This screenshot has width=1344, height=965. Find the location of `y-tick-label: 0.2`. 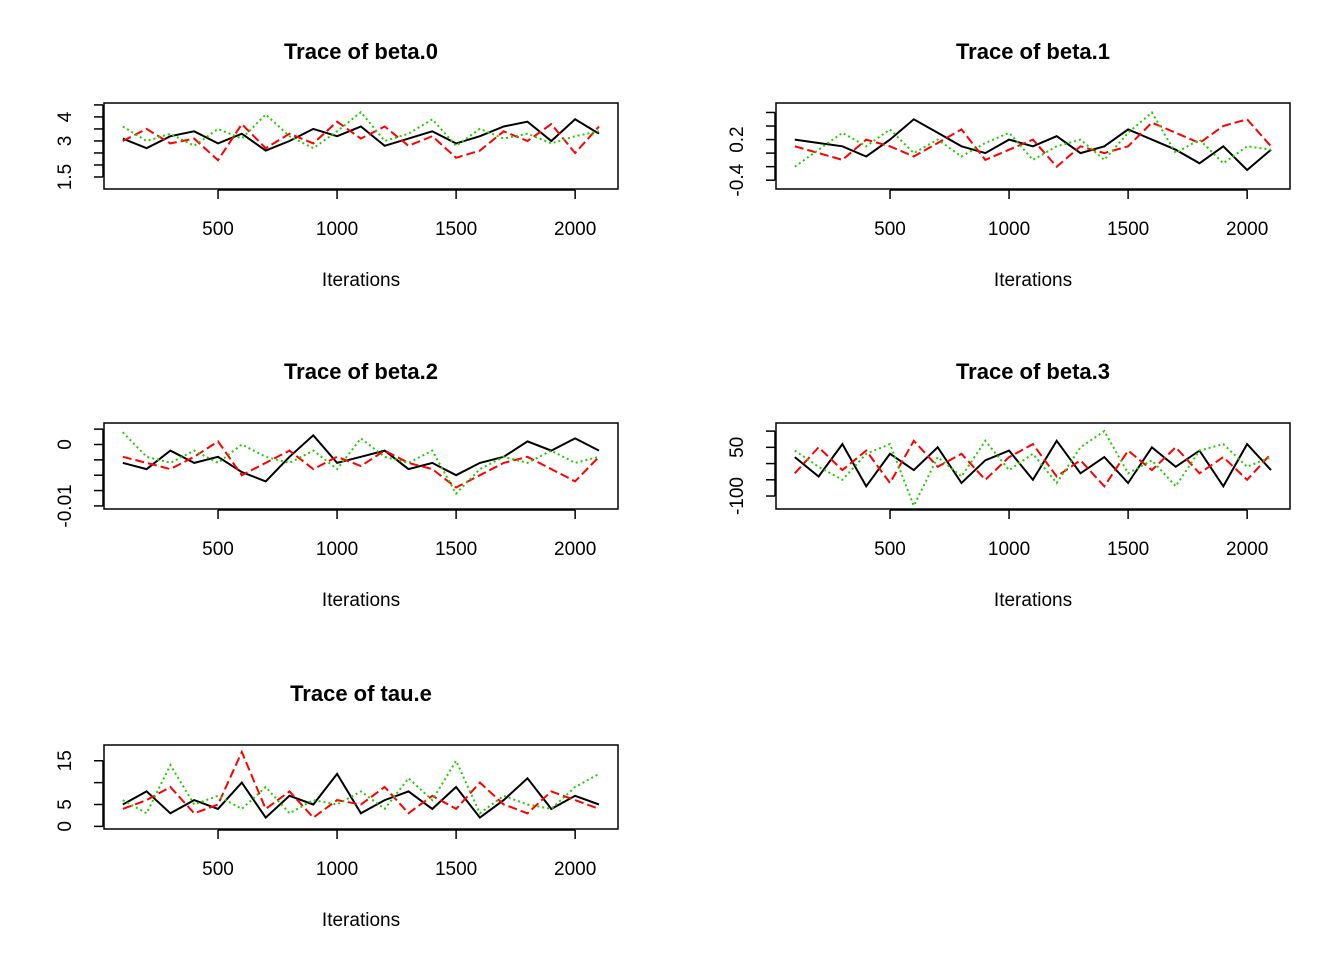

y-tick-label: 0.2 is located at coordinates (737, 139).